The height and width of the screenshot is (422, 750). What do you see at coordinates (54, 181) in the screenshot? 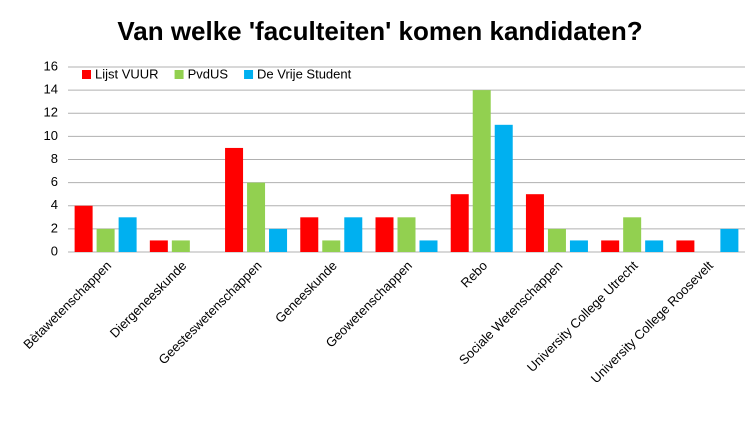
I see `y-tick-label: 6` at bounding box center [54, 181].